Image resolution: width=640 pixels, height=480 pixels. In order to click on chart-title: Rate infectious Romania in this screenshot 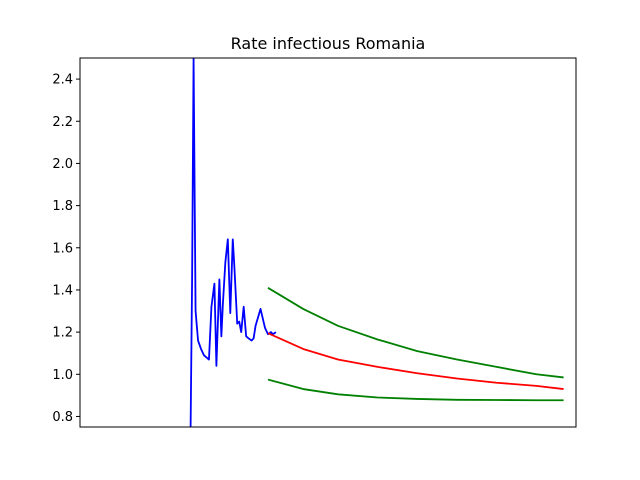, I will do `click(328, 43)`.